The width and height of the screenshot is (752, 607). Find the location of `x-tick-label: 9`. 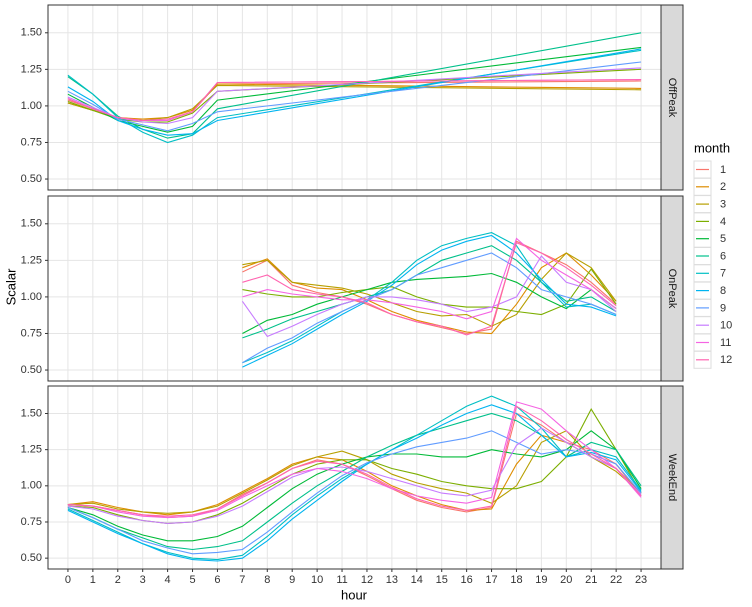

x-tick-label: 9 is located at coordinates (292, 580).